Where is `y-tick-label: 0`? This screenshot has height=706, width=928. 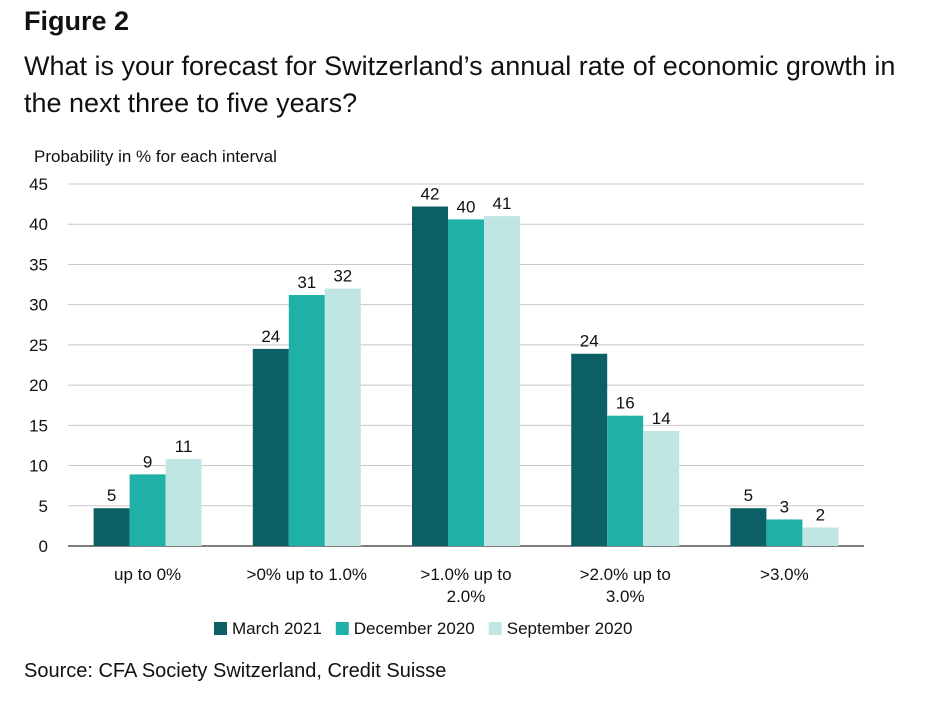
y-tick-label: 0 is located at coordinates (43, 546).